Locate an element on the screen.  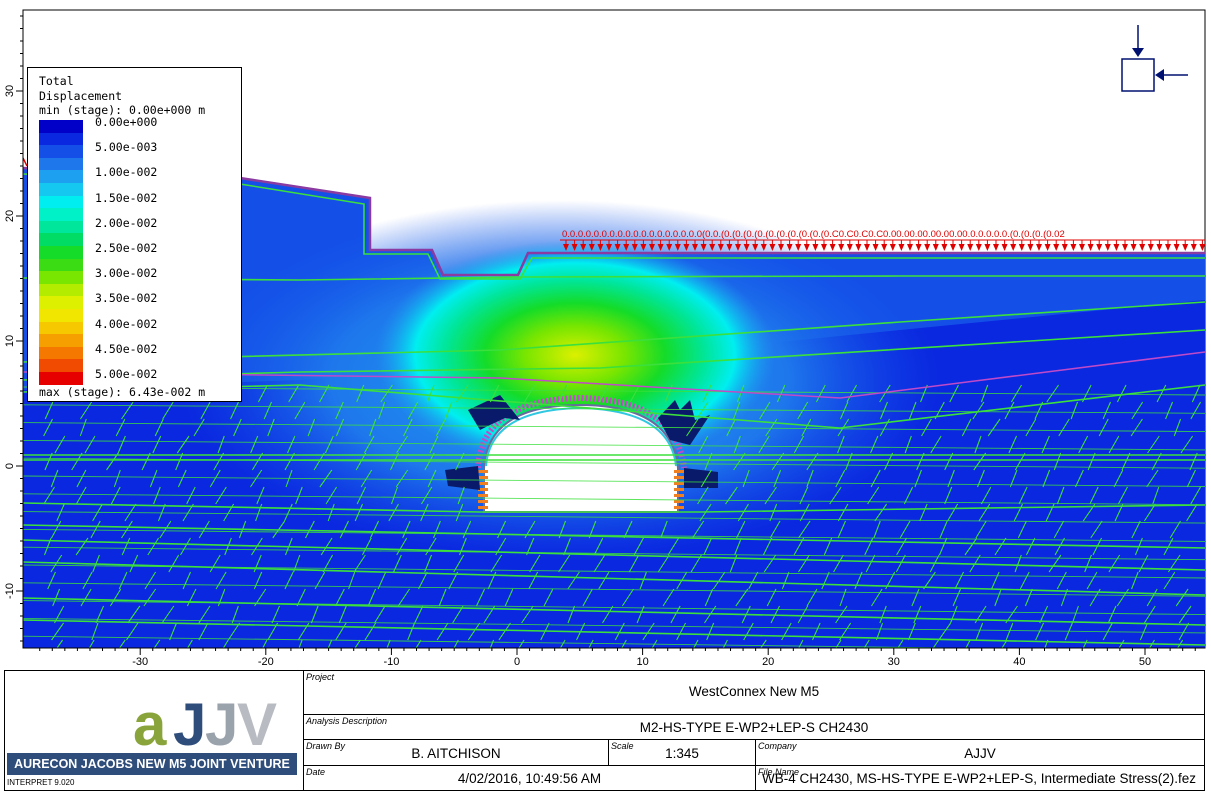
restraint-icon is located at coordinates (1154, 58).